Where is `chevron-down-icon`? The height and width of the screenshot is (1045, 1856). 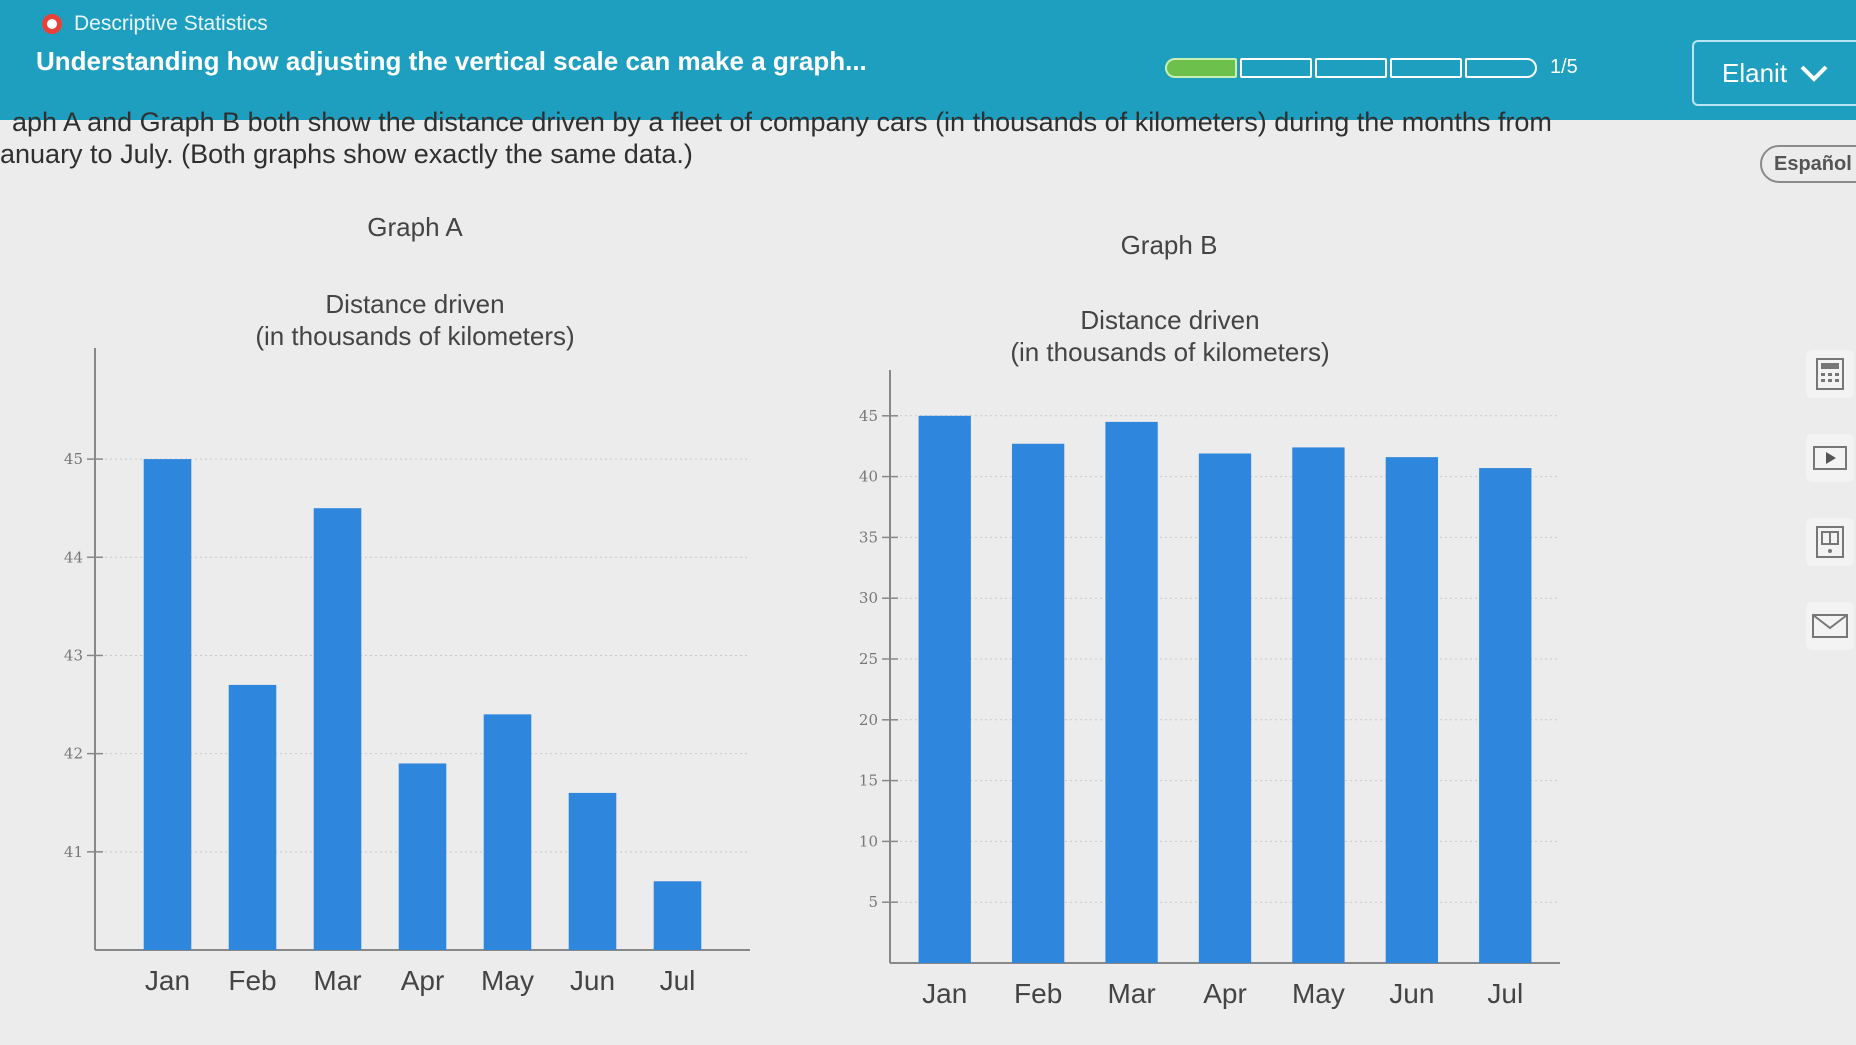
chevron-down-icon is located at coordinates (1814, 73).